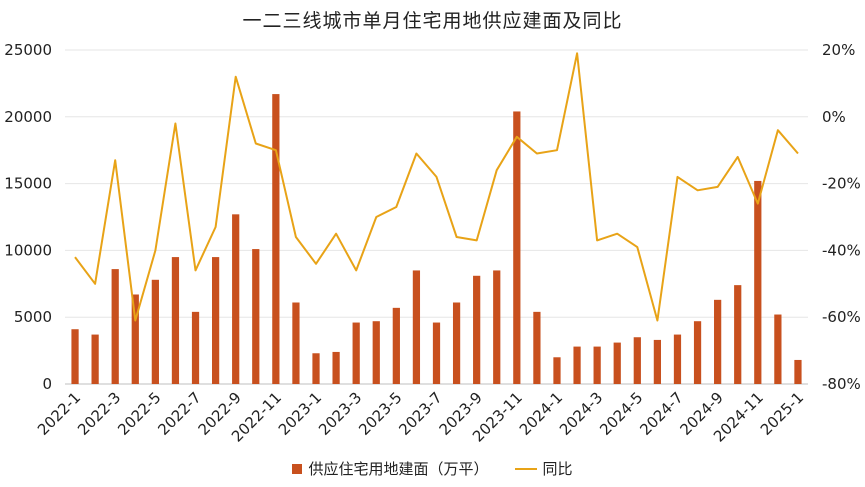 Image resolution: width=865 pixels, height=487 pixels. Describe the element at coordinates (47, 384) in the screenshot. I see `y-left-tick-label: 0` at that location.